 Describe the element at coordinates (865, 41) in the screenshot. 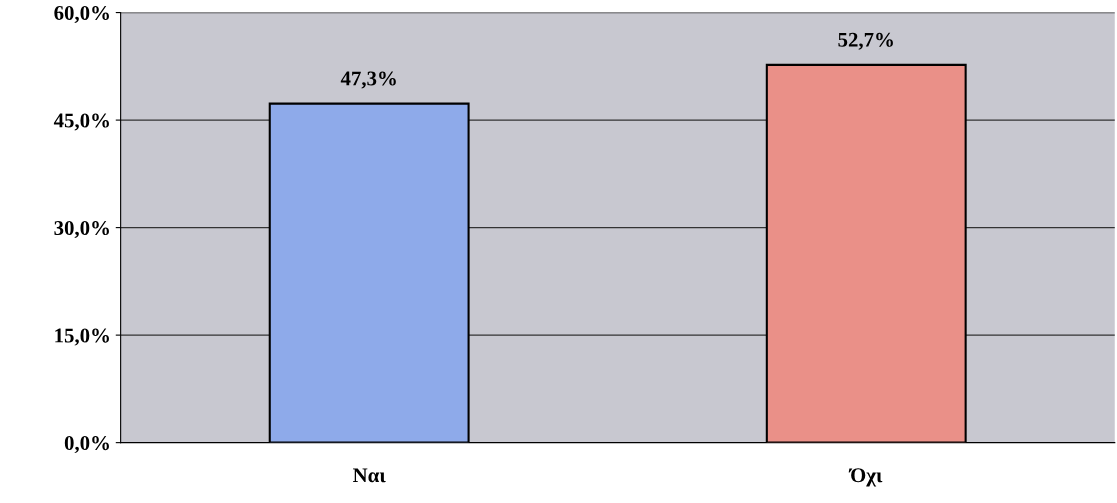

I see `data-label: 52,7%` at that location.